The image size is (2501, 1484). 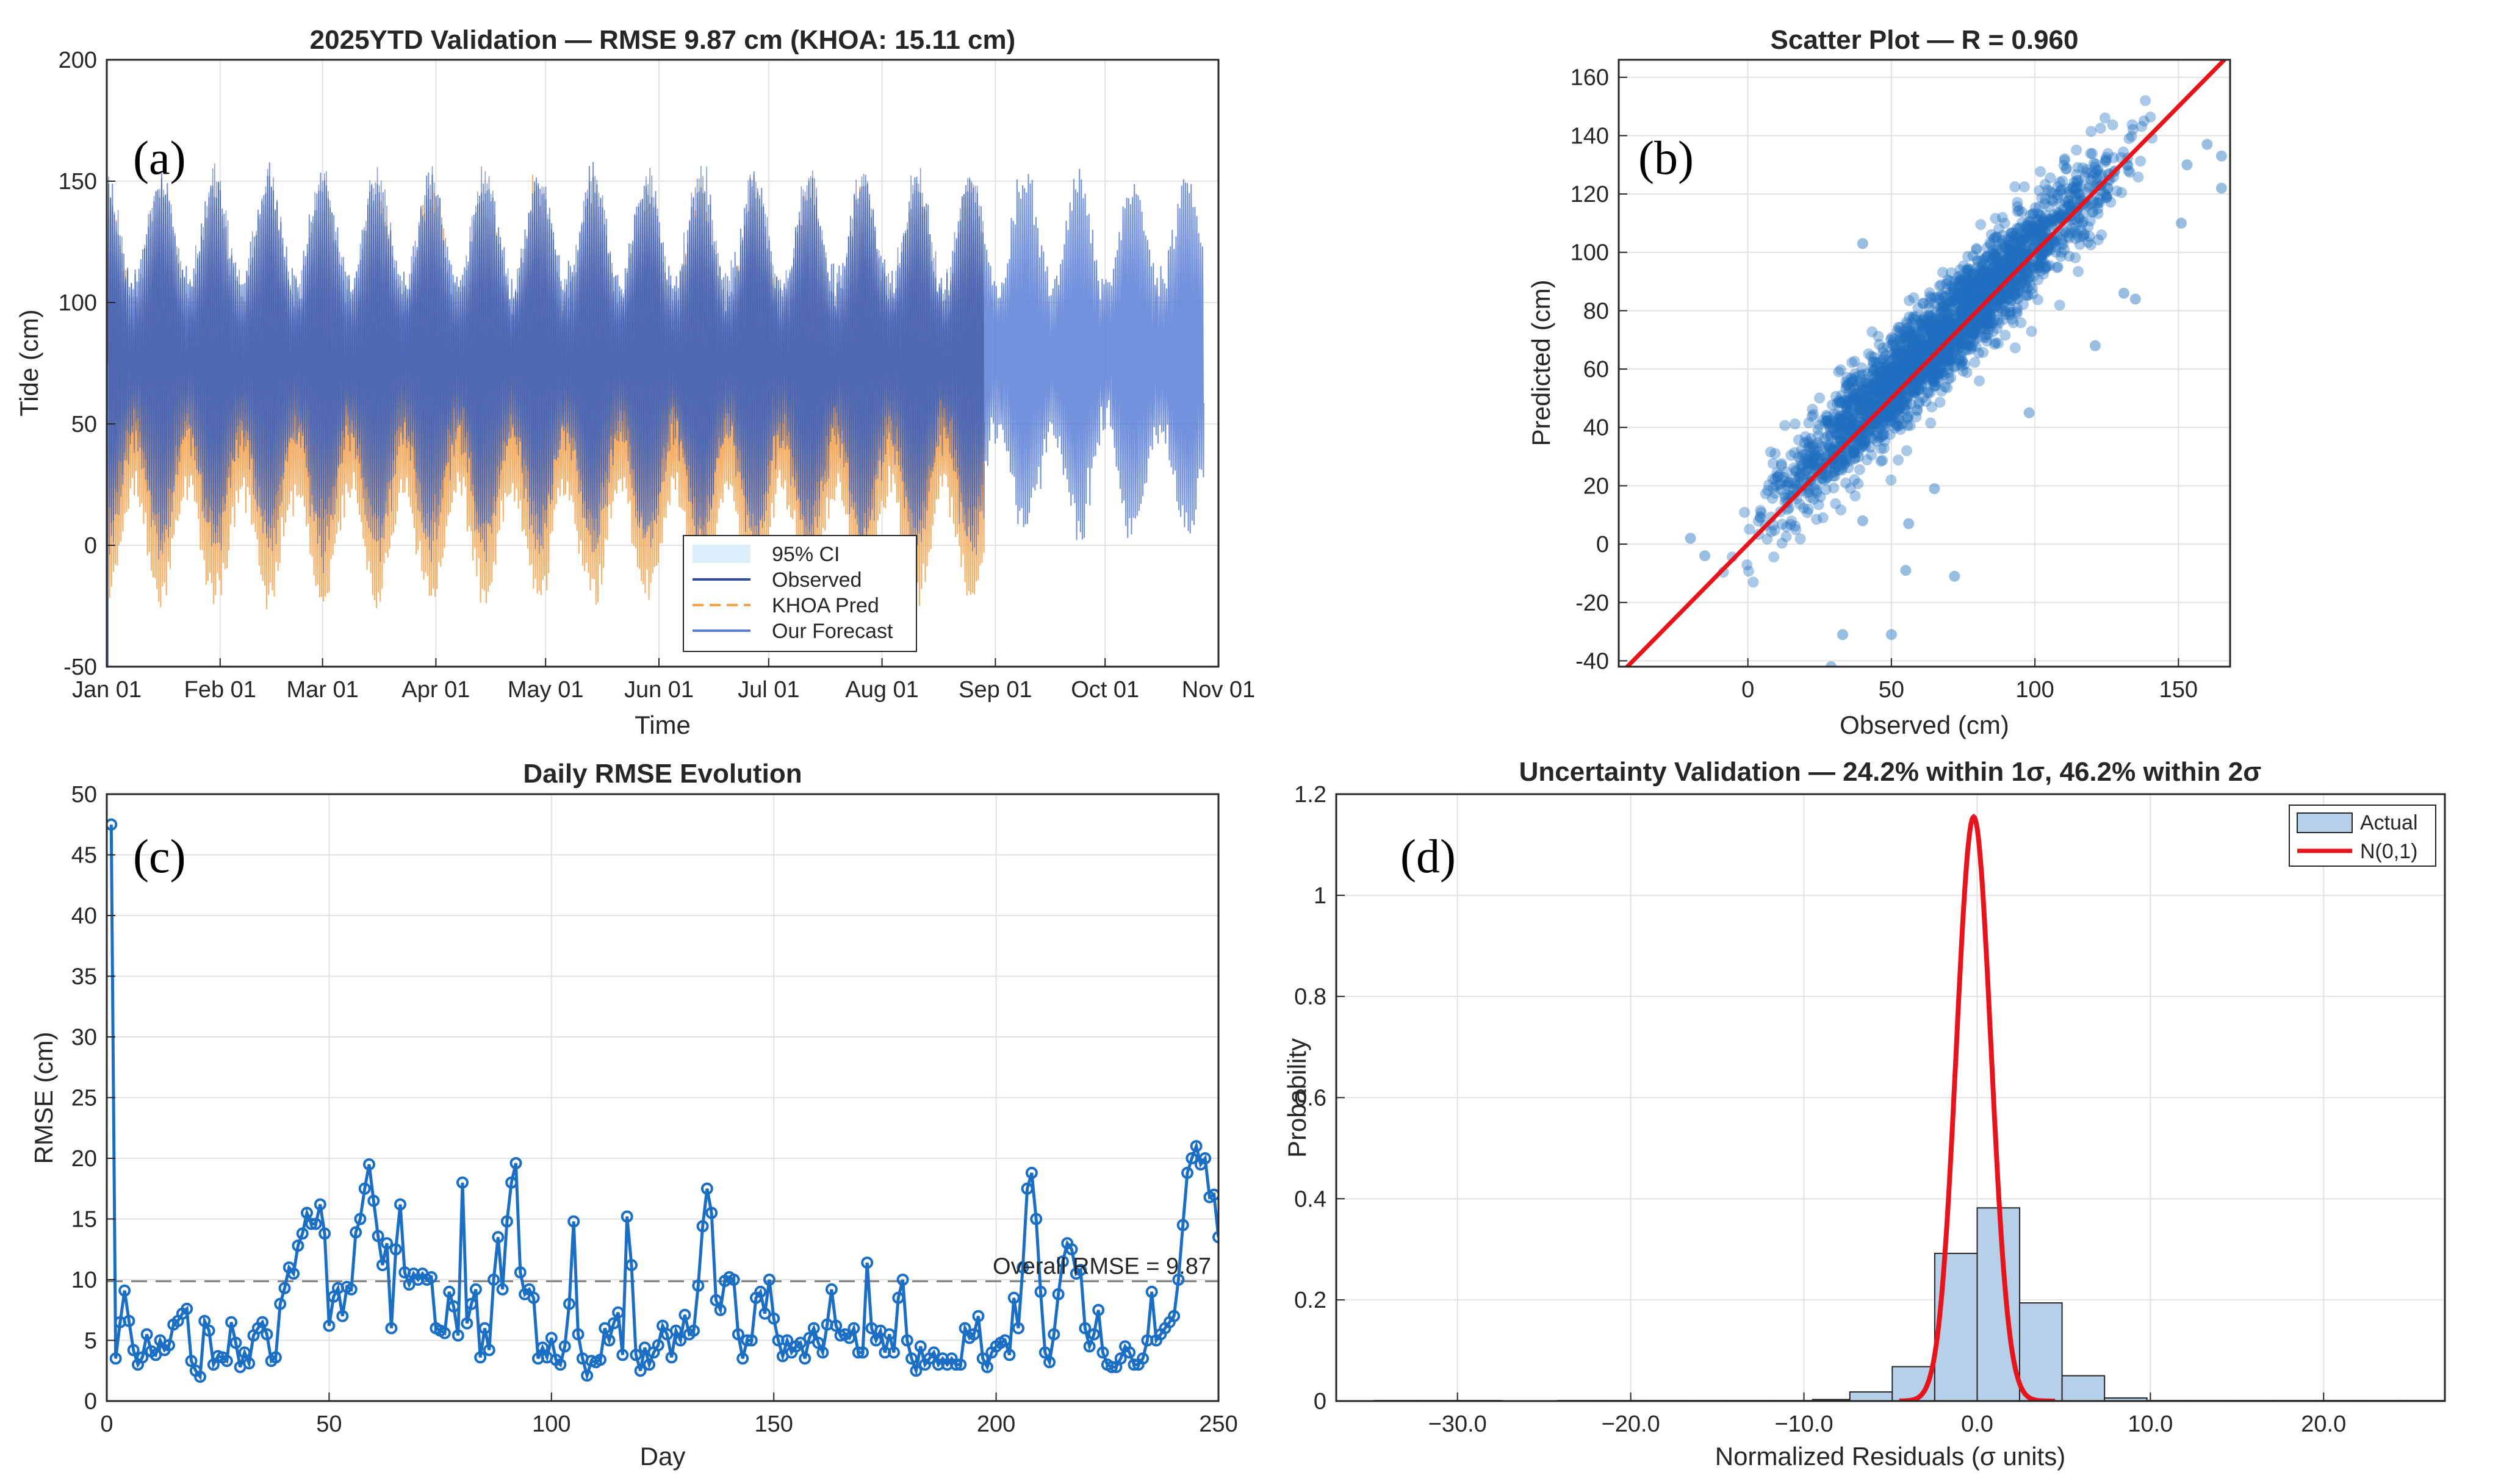 I want to click on y-tick-label: 100, so click(x=1590, y=253).